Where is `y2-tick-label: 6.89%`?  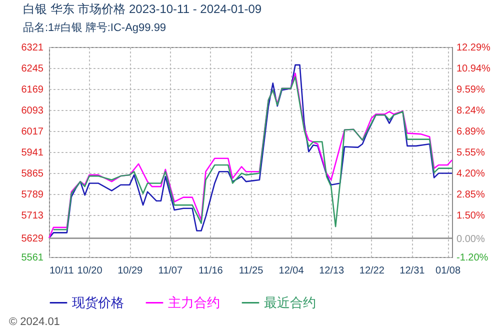 y2-tick-label: 6.89% is located at coordinates (470, 132).